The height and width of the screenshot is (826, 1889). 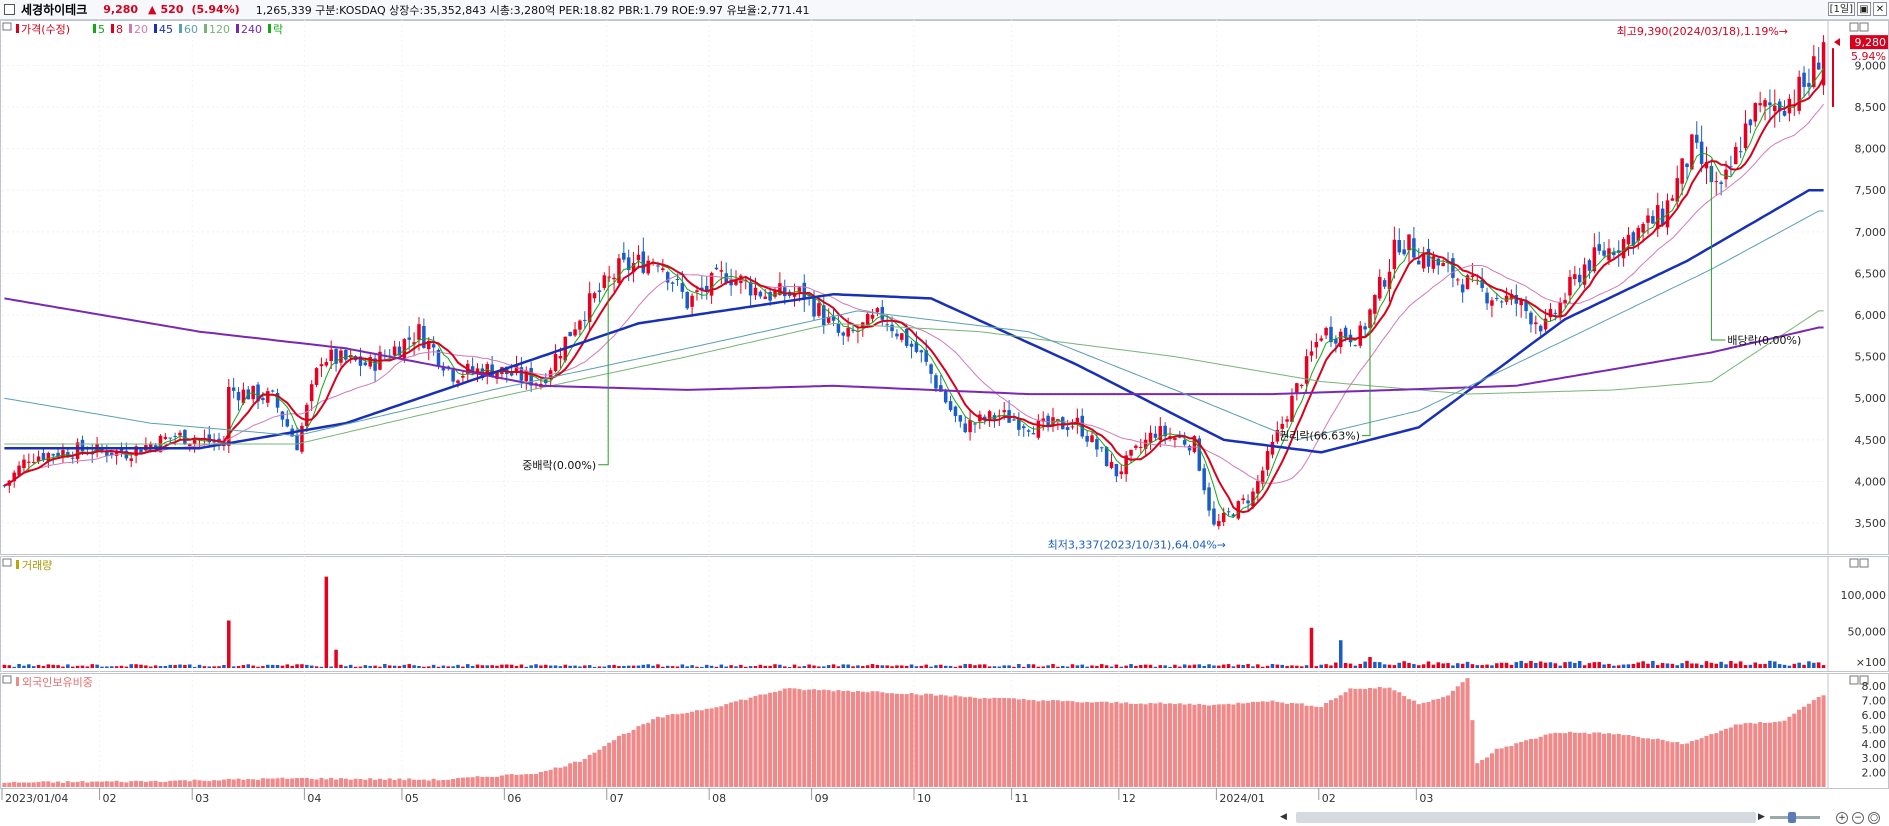 I want to click on legend-item: 가격(수정), so click(x=45, y=29).